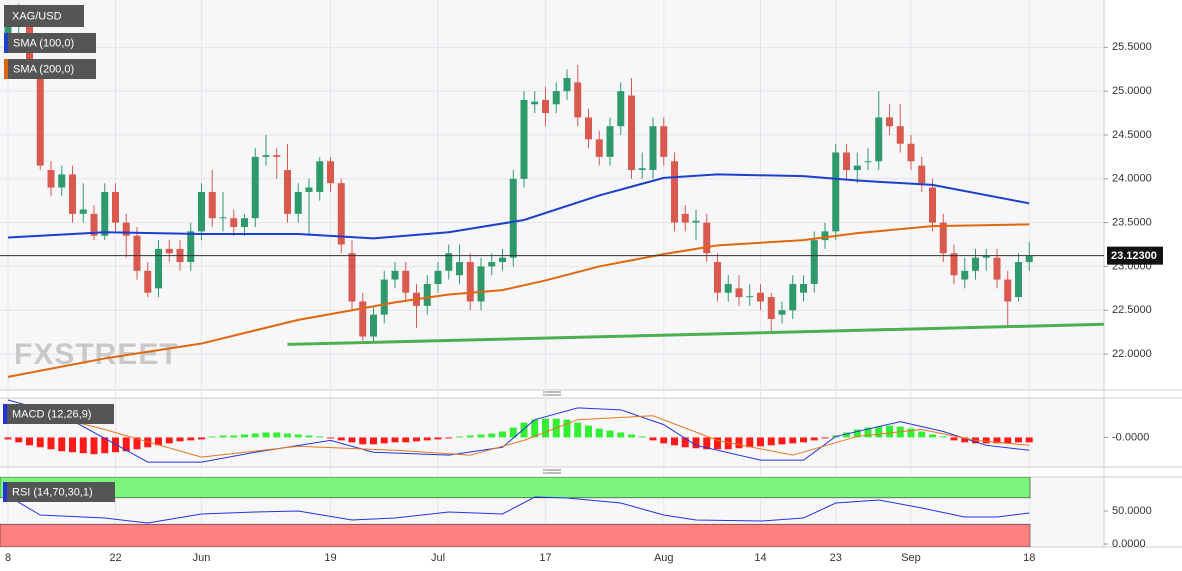  I want to click on macd-label: MACD (12,26,9), so click(51, 414).